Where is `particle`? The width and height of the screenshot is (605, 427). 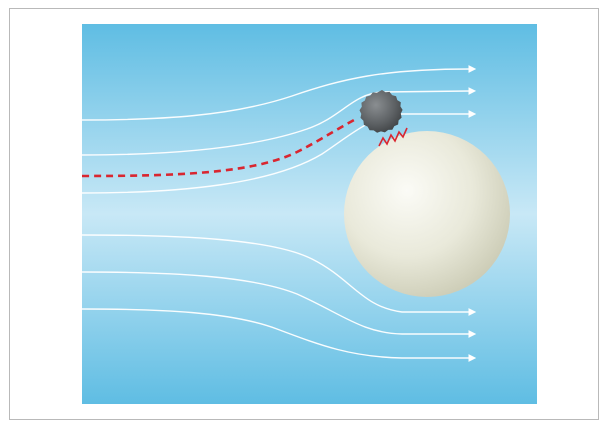 particle is located at coordinates (381, 111).